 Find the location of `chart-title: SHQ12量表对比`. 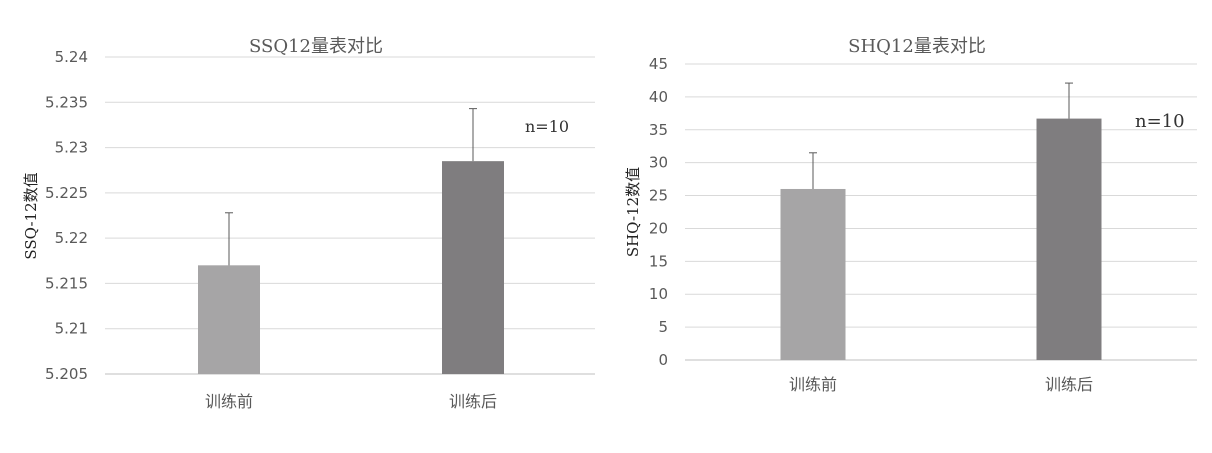

chart-title: SHQ12量表对比 is located at coordinates (917, 46).